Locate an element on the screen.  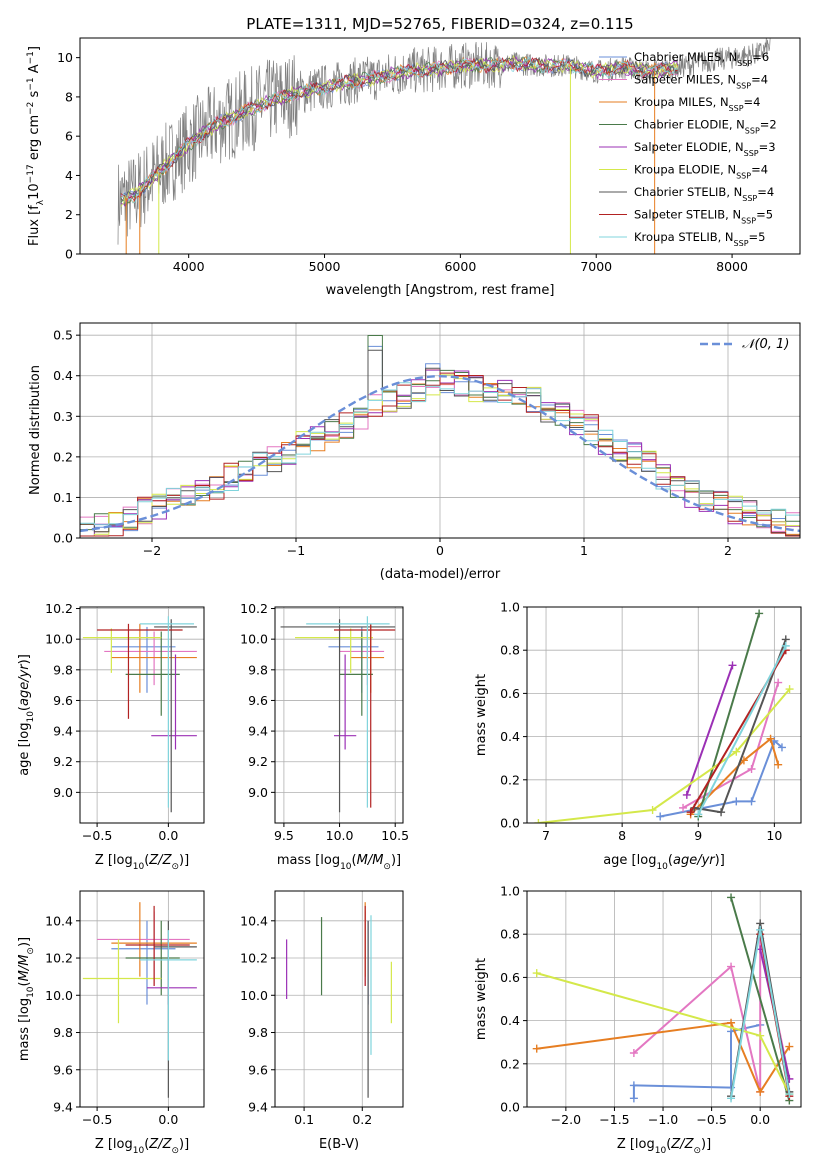
legend-tail: =6 is located at coordinates (760, 57).